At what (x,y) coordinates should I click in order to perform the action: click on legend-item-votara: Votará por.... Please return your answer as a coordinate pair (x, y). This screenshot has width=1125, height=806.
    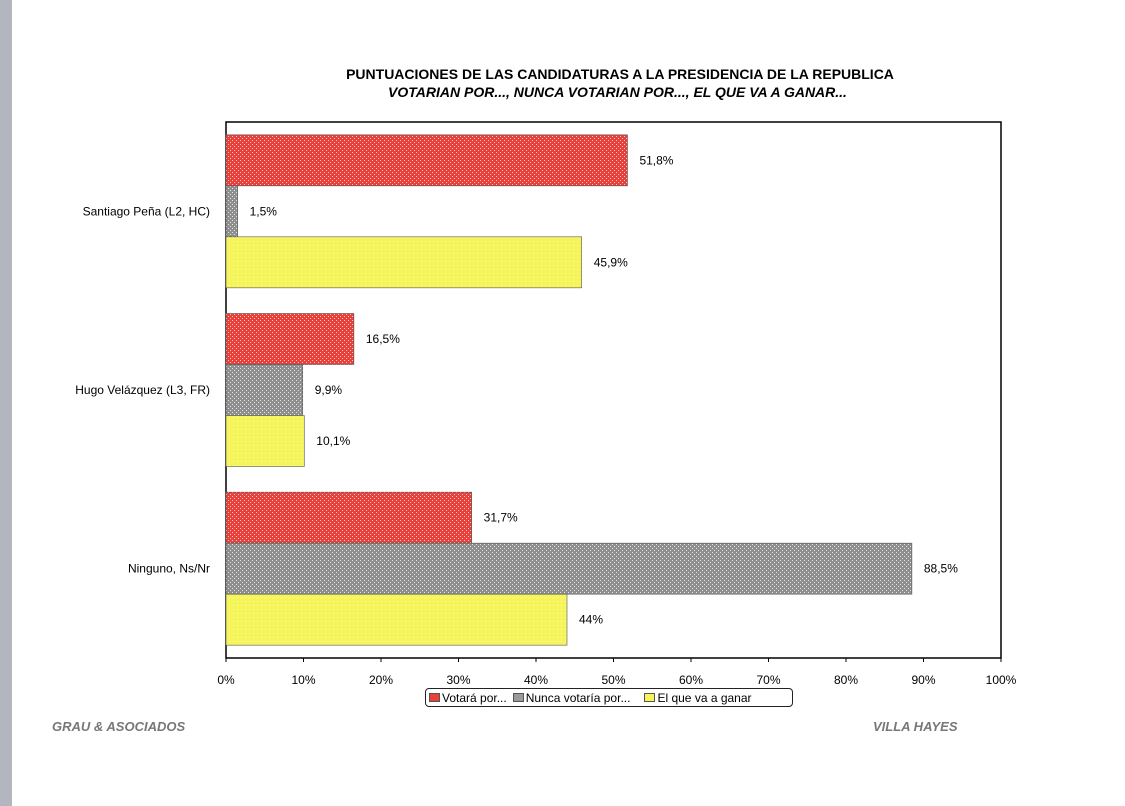
    Looking at the image, I should click on (468, 698).